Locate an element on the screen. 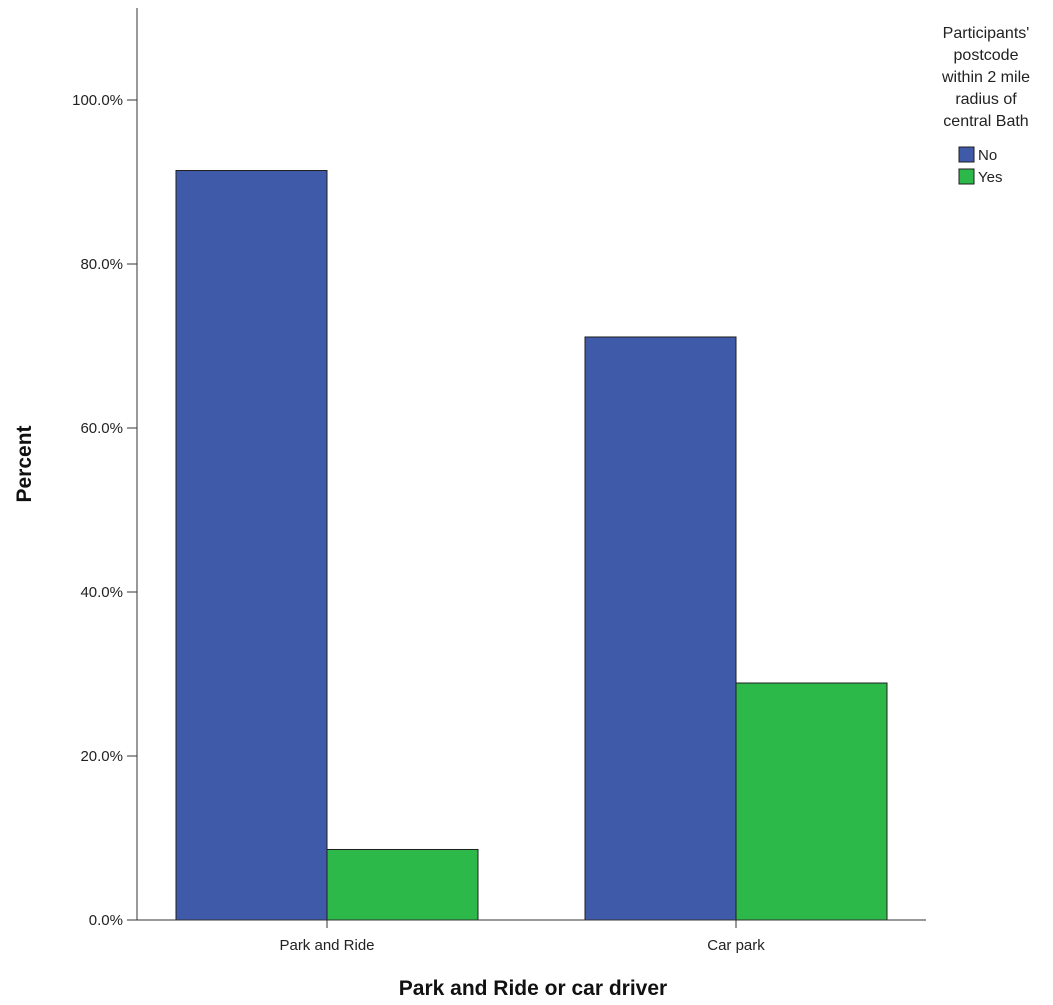 This screenshot has width=1053, height=1005. y-tick-label: 40.0% is located at coordinates (101, 592).